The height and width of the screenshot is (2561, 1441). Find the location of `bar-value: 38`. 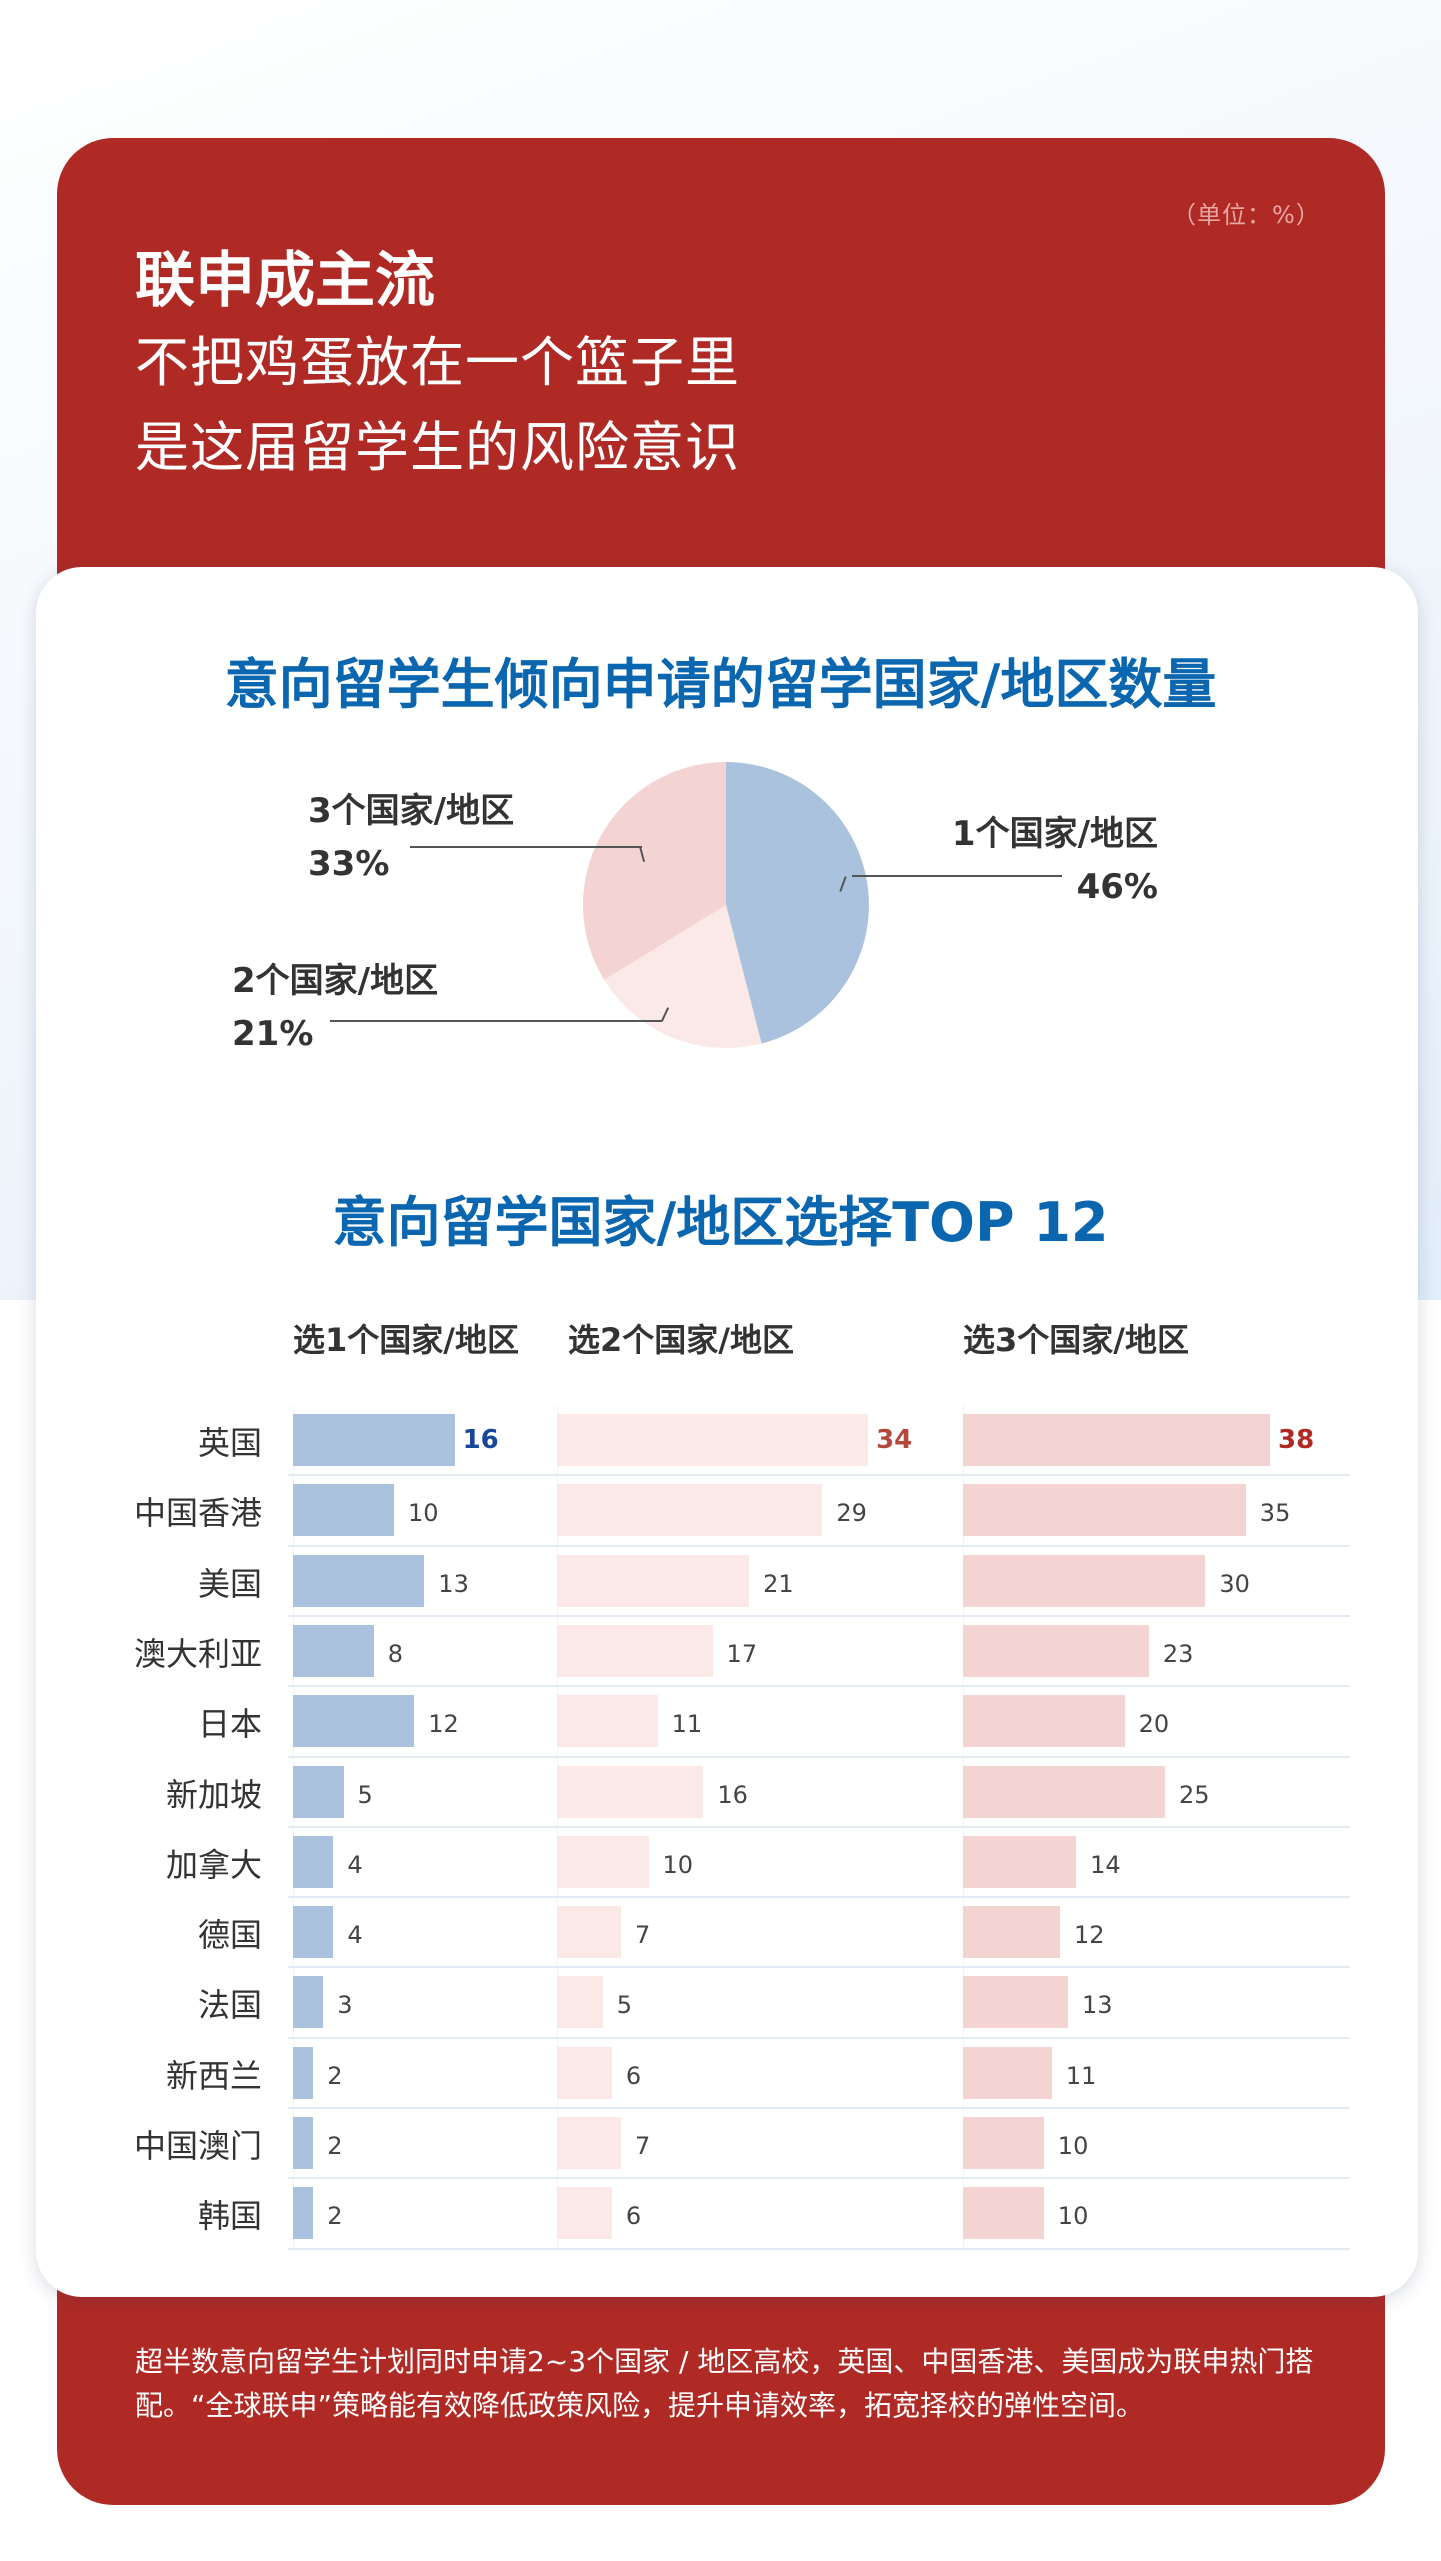

bar-value: 38 is located at coordinates (1296, 1440).